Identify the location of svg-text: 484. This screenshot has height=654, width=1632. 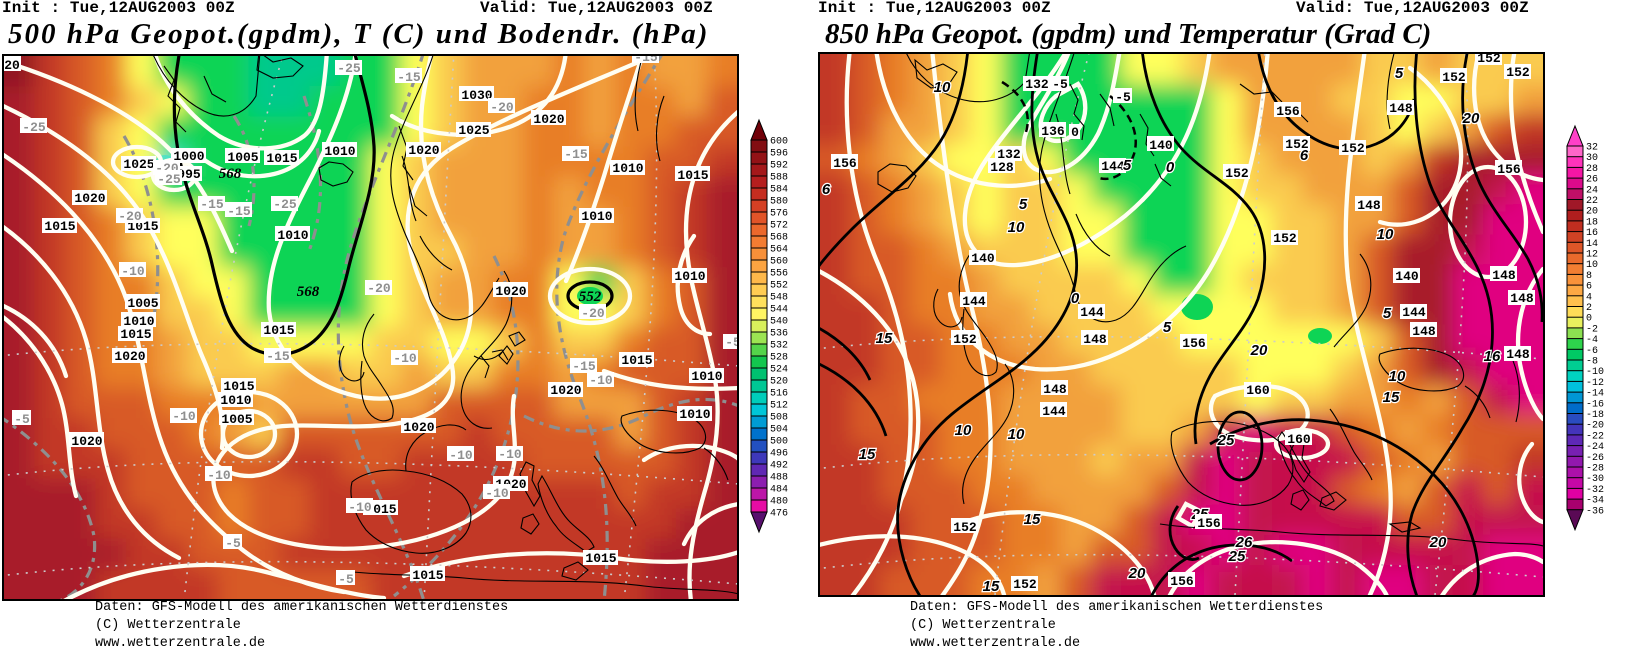
(779, 490).